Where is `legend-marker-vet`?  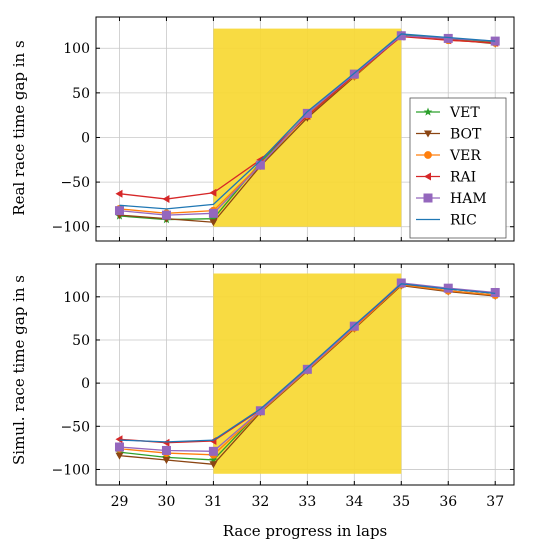
legend-marker-vet is located at coordinates (428, 111).